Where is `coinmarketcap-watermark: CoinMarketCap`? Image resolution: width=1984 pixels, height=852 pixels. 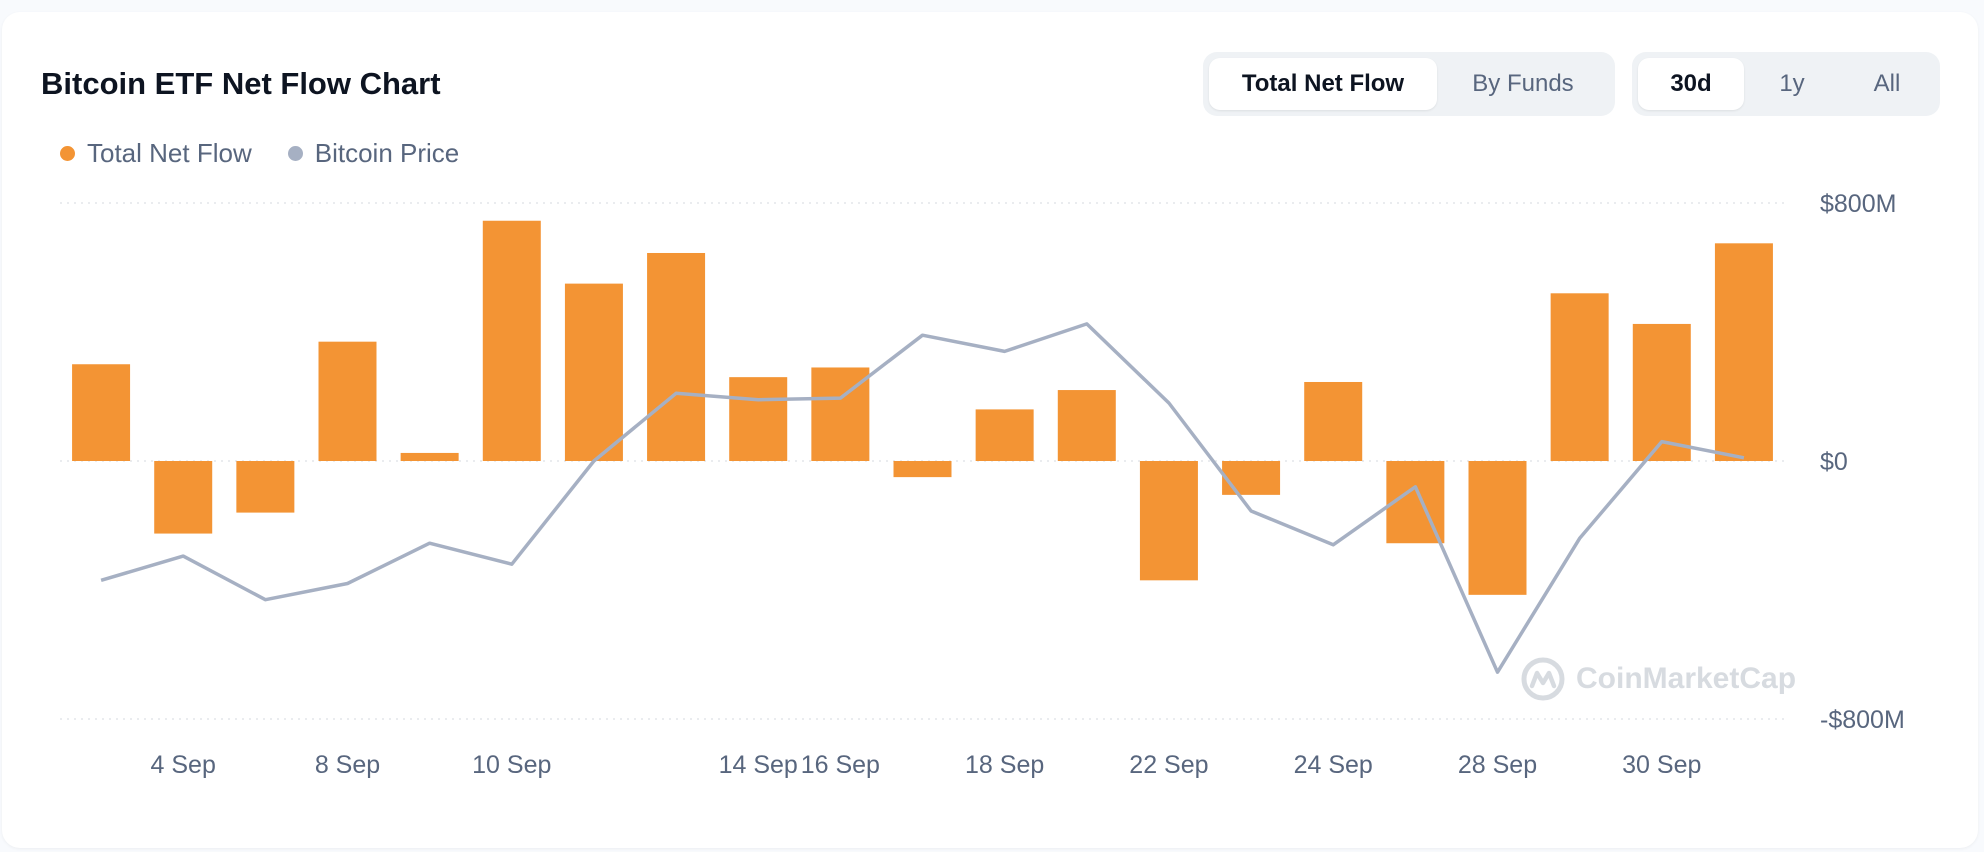 coinmarketcap-watermark: CoinMarketCap is located at coordinates (1658, 679).